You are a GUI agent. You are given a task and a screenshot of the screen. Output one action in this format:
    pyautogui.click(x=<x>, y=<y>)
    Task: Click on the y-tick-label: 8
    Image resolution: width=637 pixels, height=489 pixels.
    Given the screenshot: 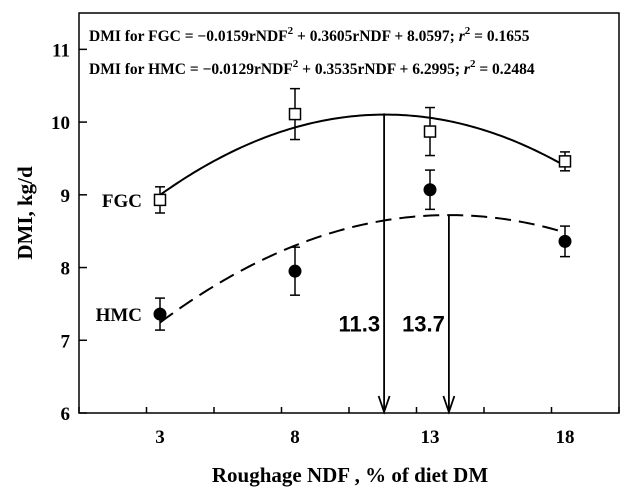 What is the action you would take?
    pyautogui.click(x=66, y=269)
    